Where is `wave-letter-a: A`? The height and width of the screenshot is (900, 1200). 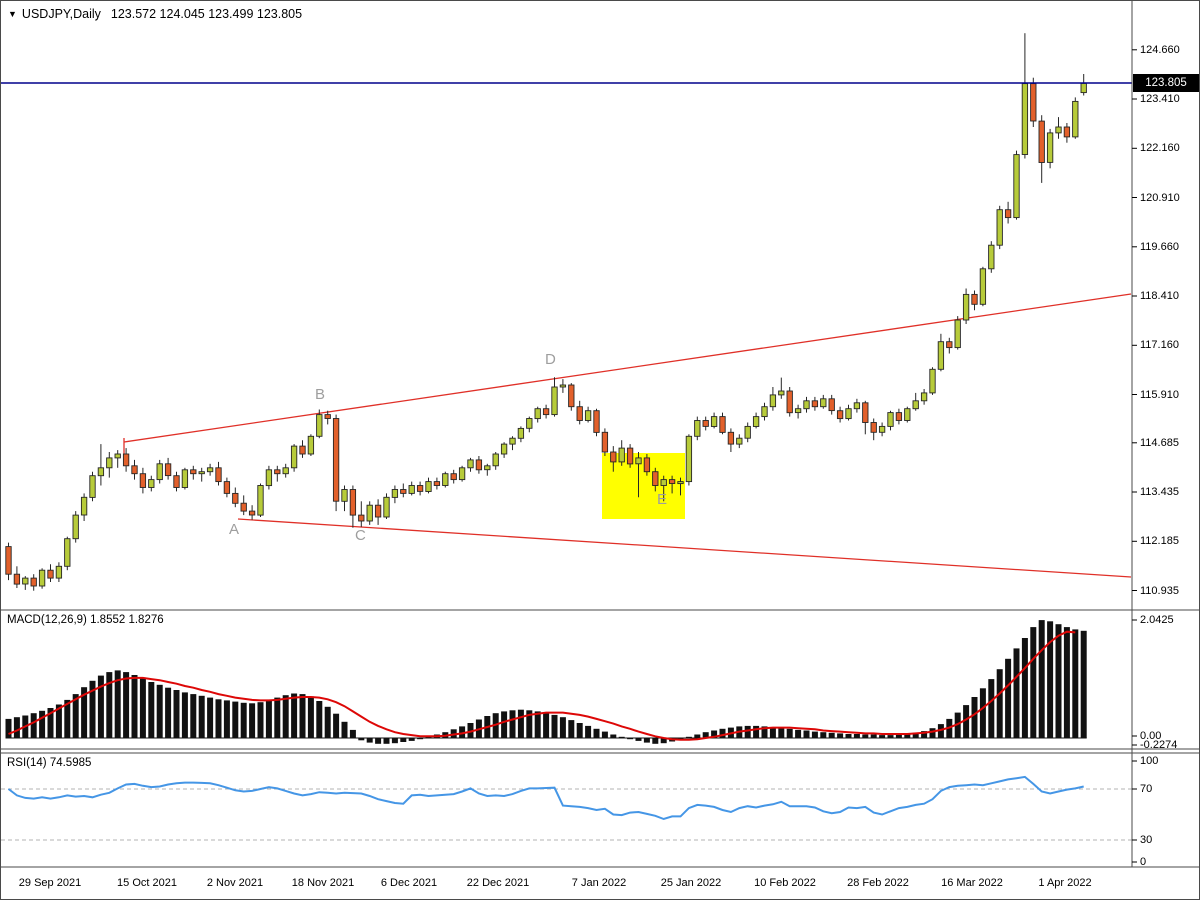
wave-letter-a: A is located at coordinates (234, 529).